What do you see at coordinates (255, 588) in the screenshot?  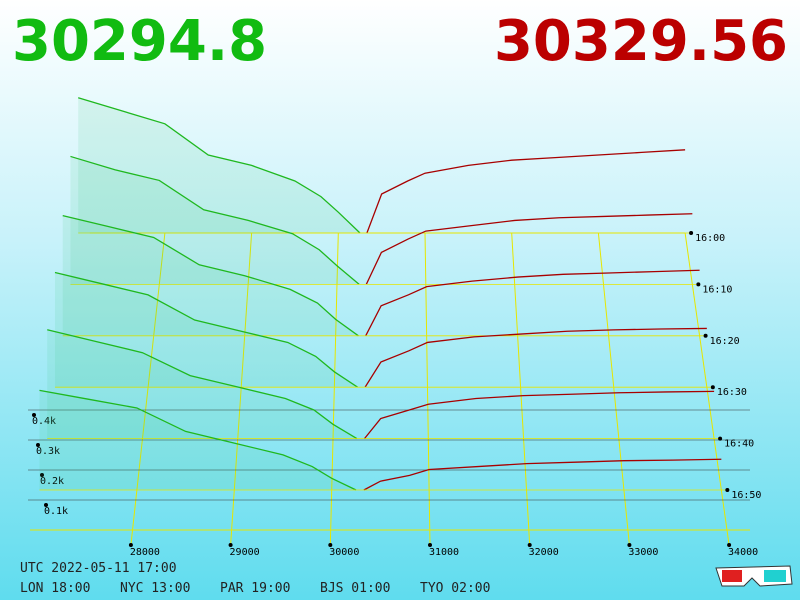 I see `clock-label: PAR 19:00` at bounding box center [255, 588].